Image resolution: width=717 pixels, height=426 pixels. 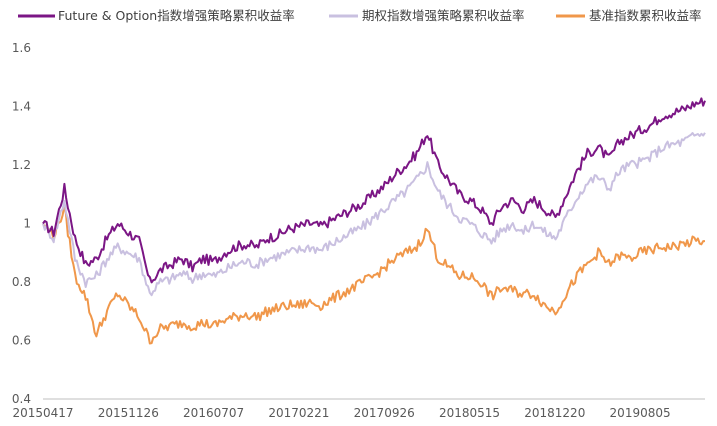 What do you see at coordinates (21, 107) in the screenshot?
I see `y-tick-label: 1.4` at bounding box center [21, 107].